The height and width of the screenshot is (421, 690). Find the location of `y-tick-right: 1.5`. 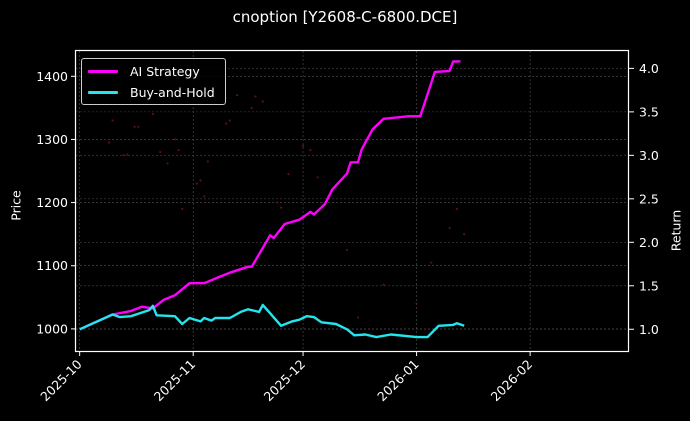

y-tick-right: 1.5 is located at coordinates (649, 285).